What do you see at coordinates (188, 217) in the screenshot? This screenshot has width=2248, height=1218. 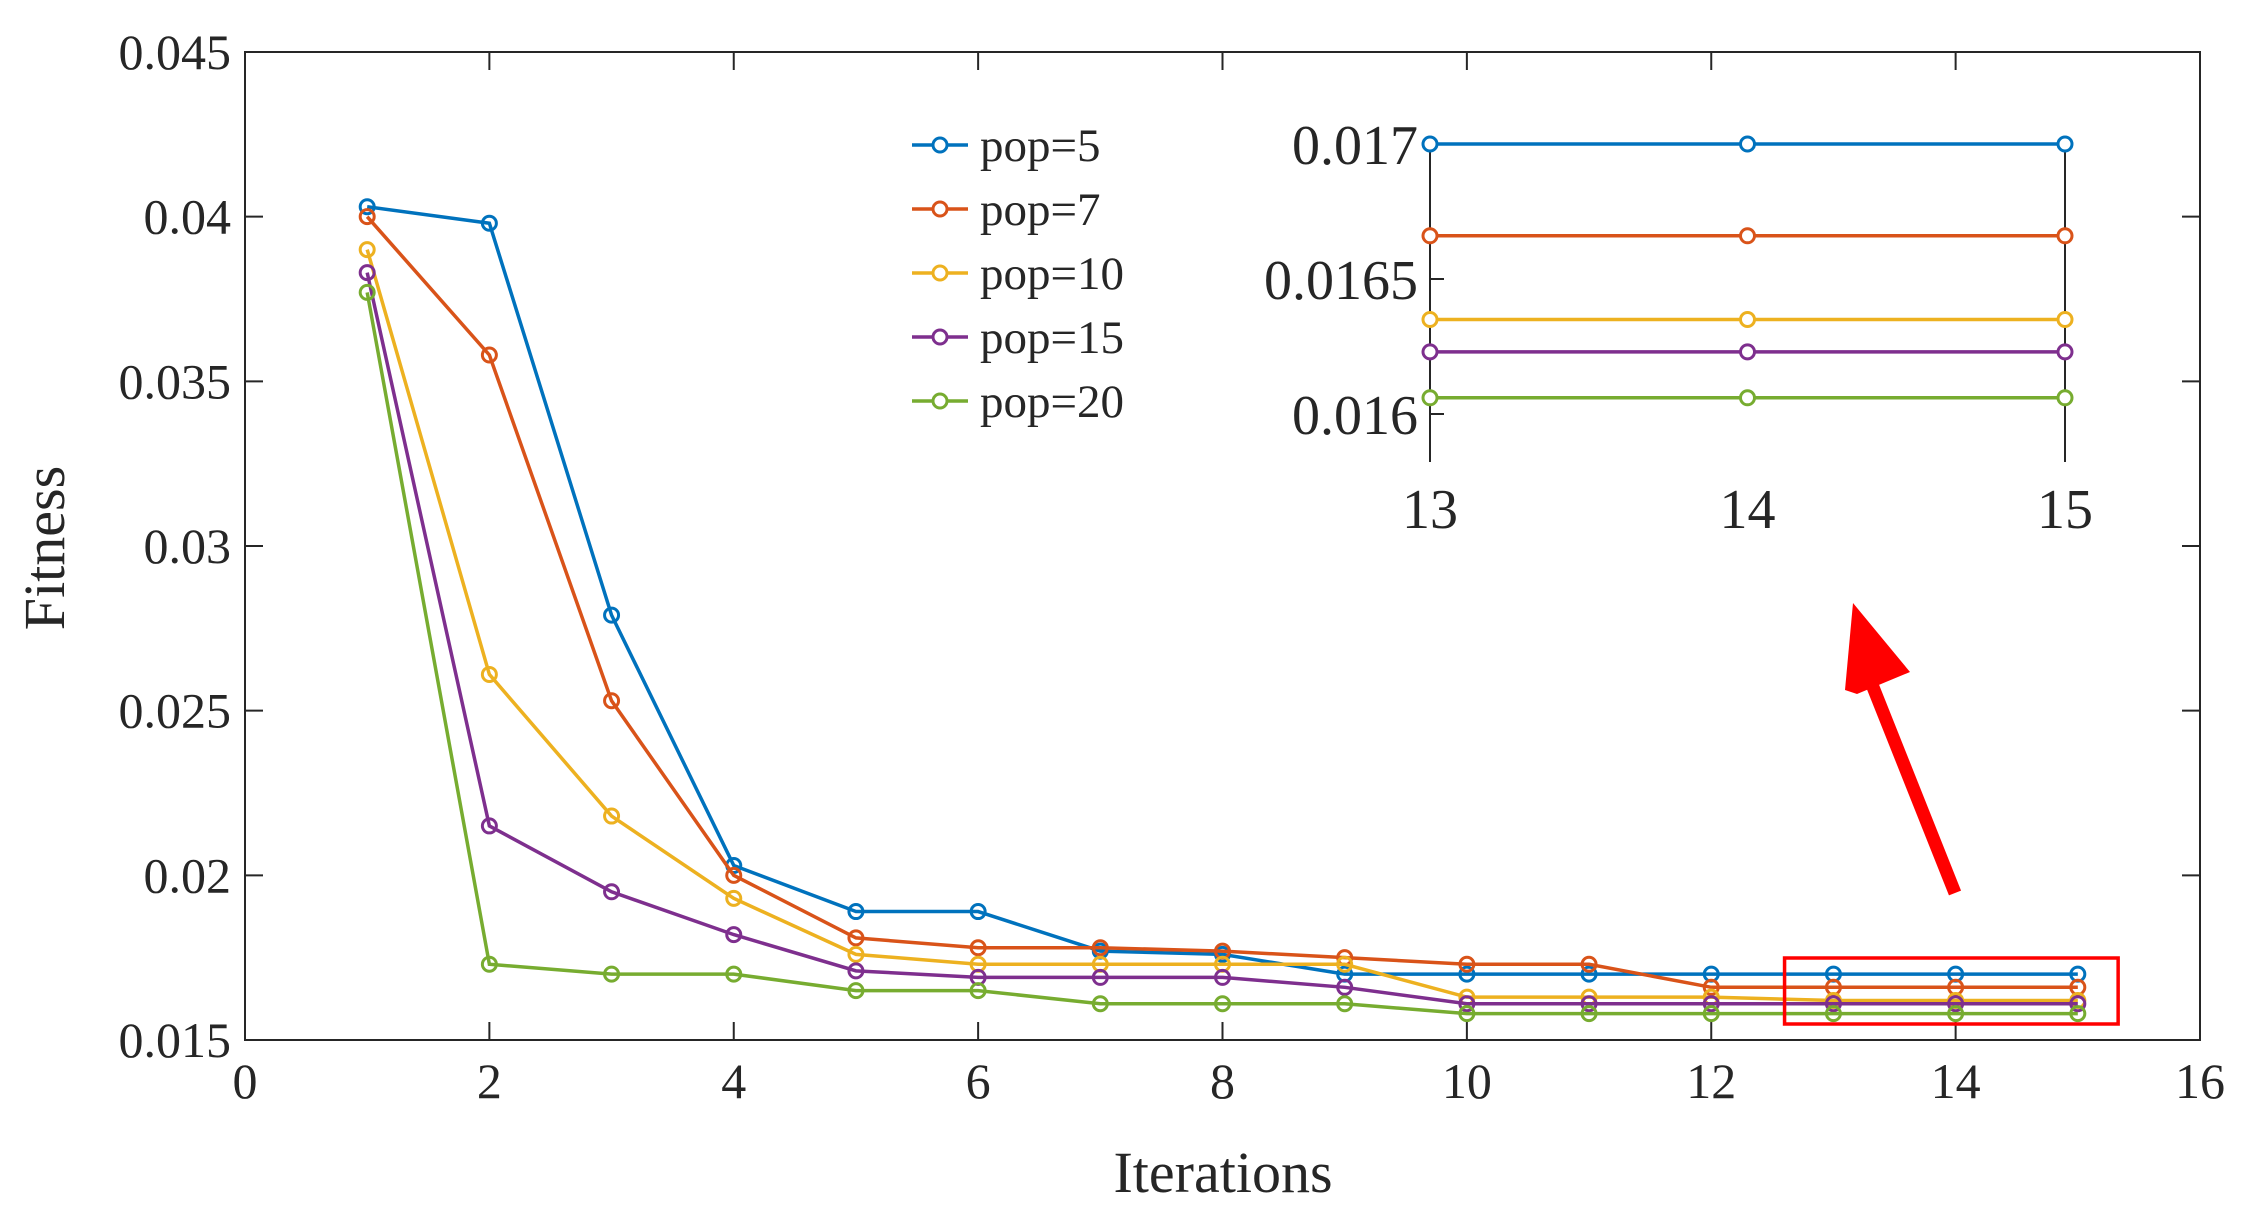 I see `y-tick-label: 0.04` at bounding box center [188, 217].